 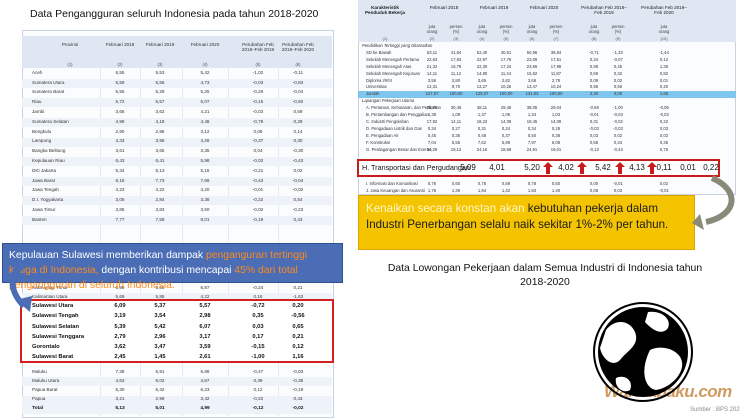 I want to click on cell-value: 5,55, so click(x=120, y=92).